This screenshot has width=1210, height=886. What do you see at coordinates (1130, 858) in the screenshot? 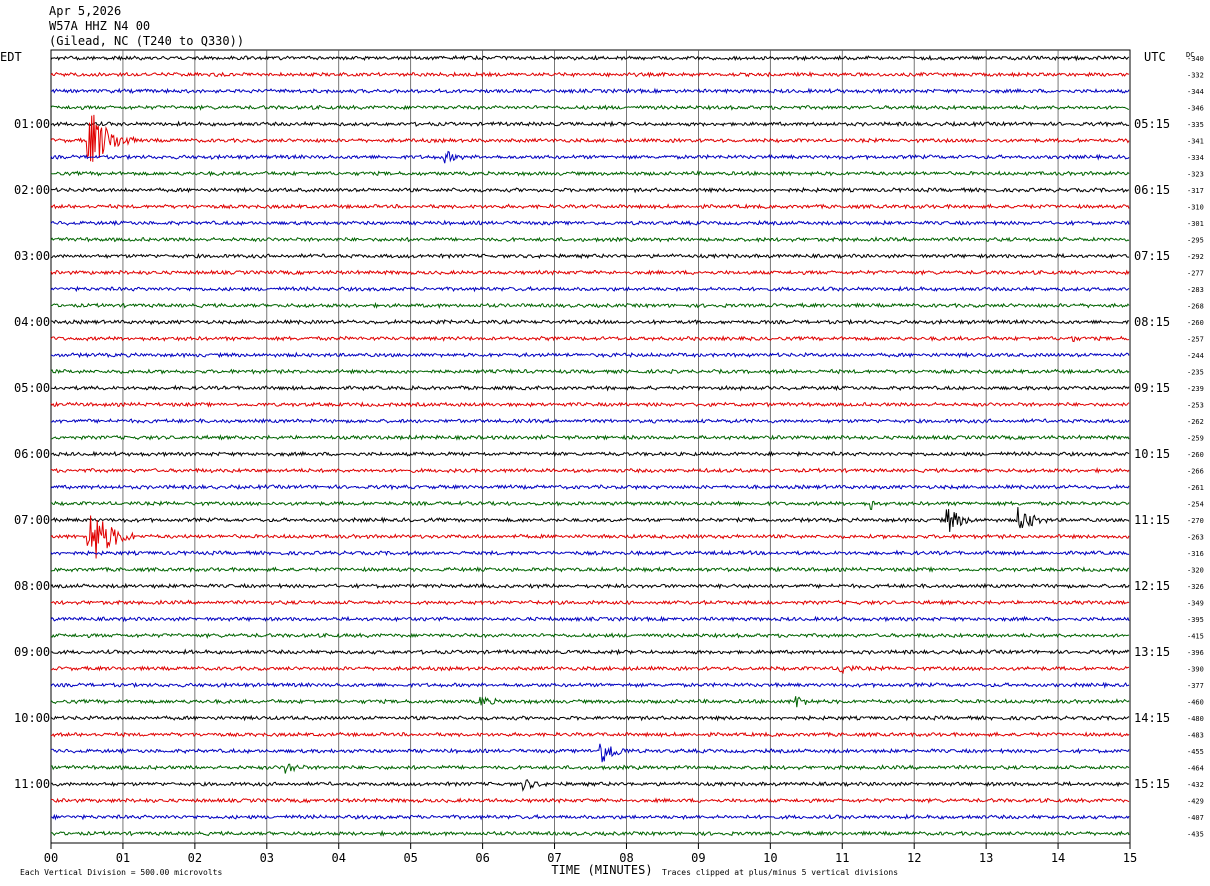
I see `x-tick-label: 15` at bounding box center [1130, 858].